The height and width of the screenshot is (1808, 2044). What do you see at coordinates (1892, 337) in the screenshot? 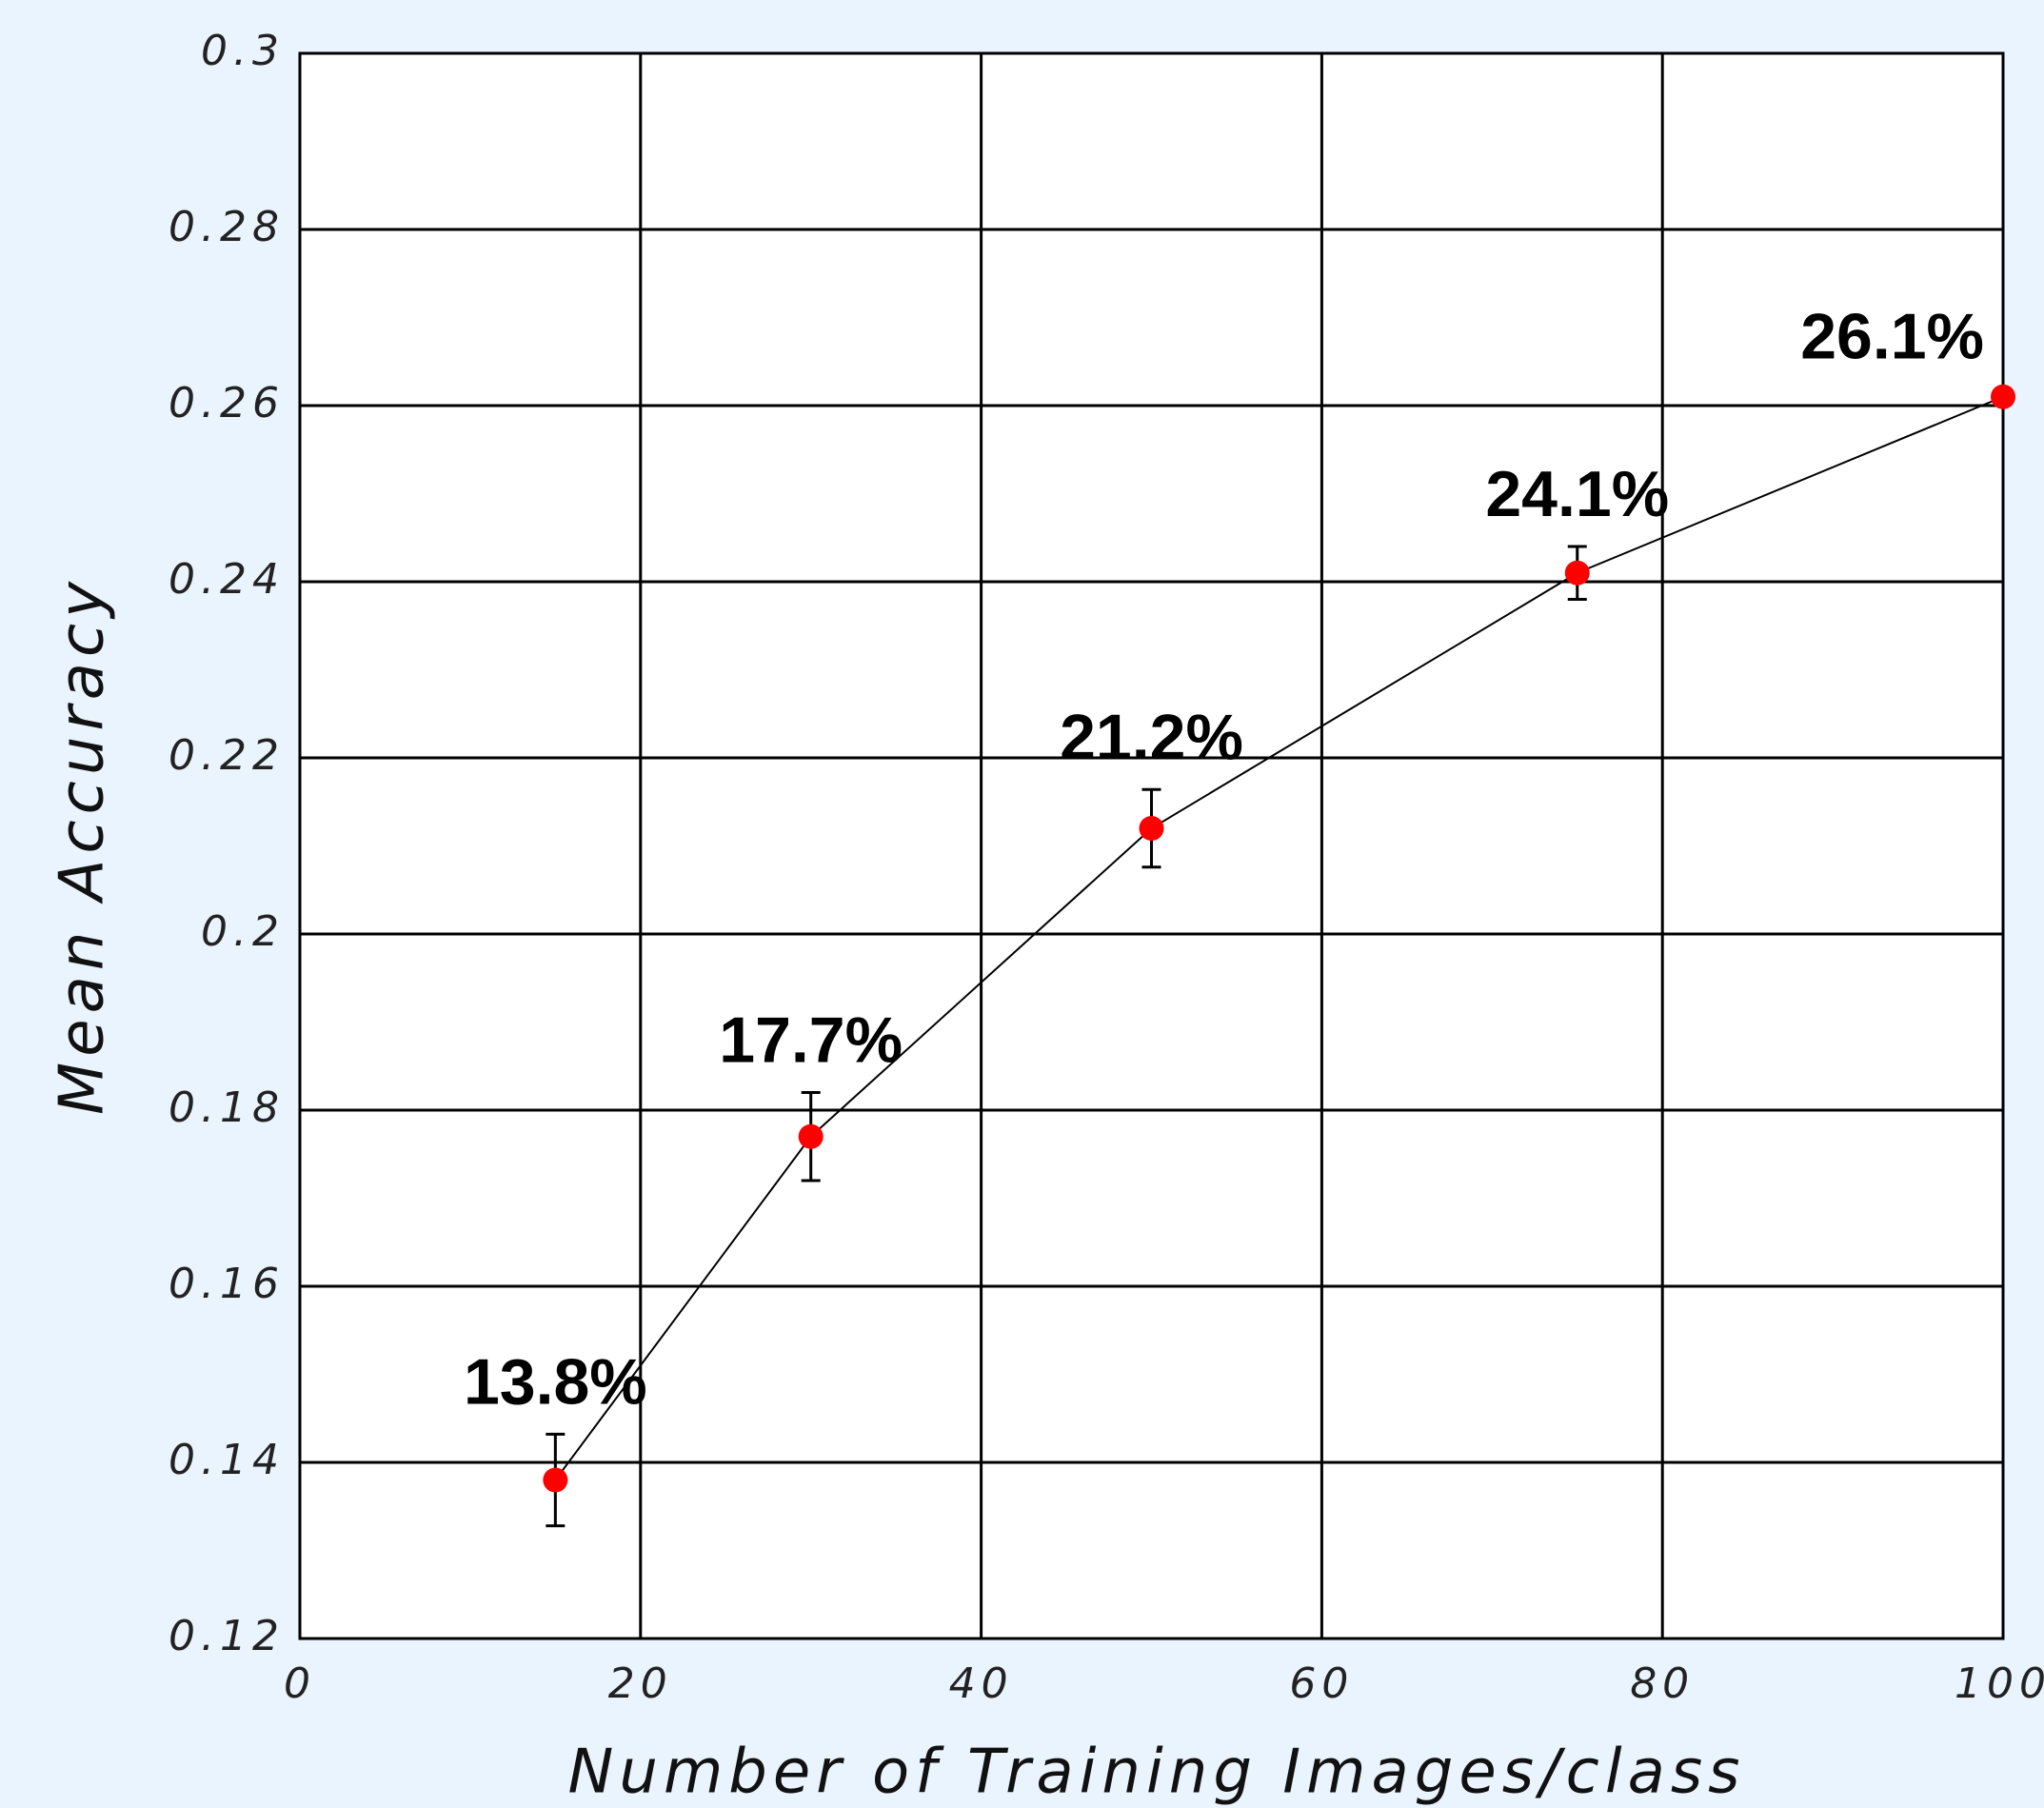
I see `data-label: 26.1%` at bounding box center [1892, 337].